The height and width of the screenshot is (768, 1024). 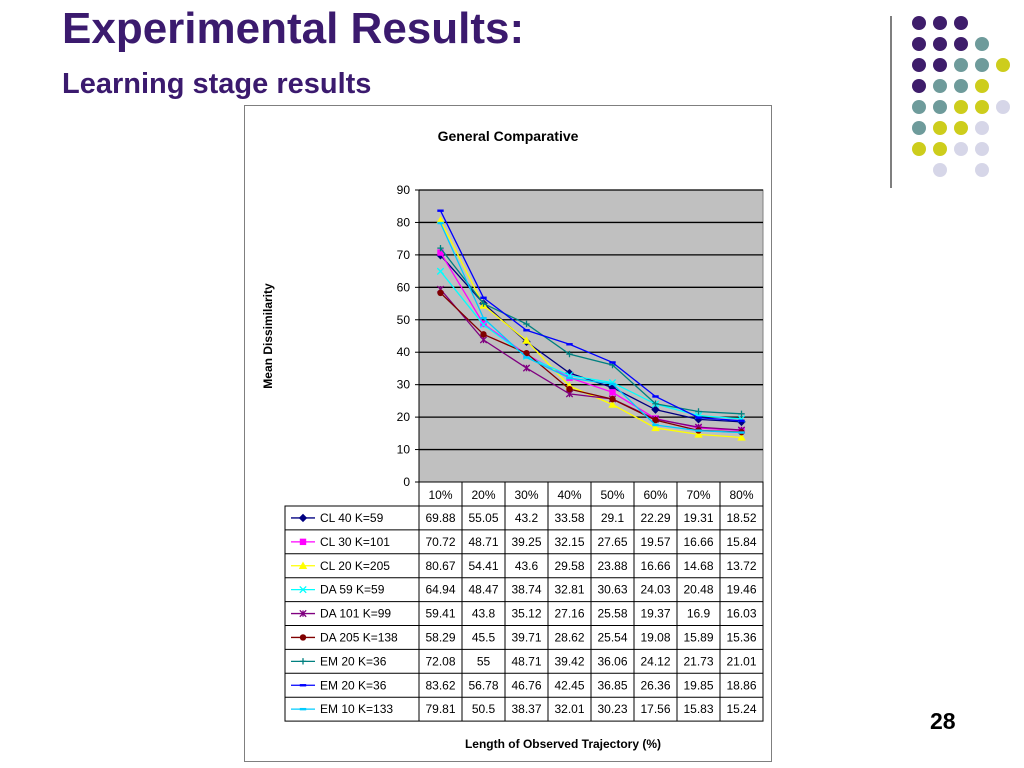 What do you see at coordinates (440, 590) in the screenshot?
I see `table-cell: 64.94` at bounding box center [440, 590].